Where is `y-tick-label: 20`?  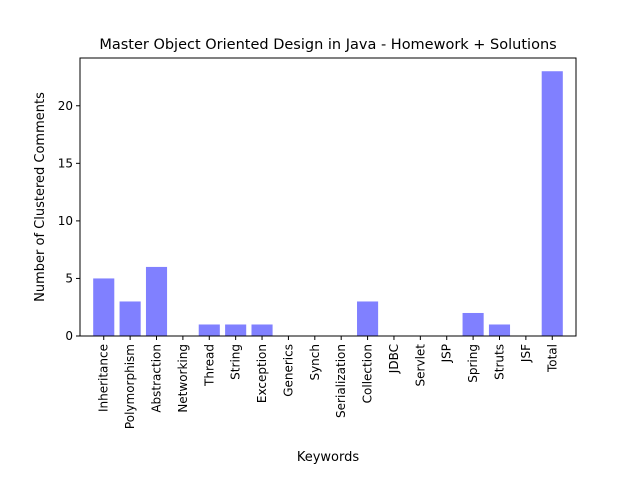
y-tick-label: 20 is located at coordinates (65, 106).